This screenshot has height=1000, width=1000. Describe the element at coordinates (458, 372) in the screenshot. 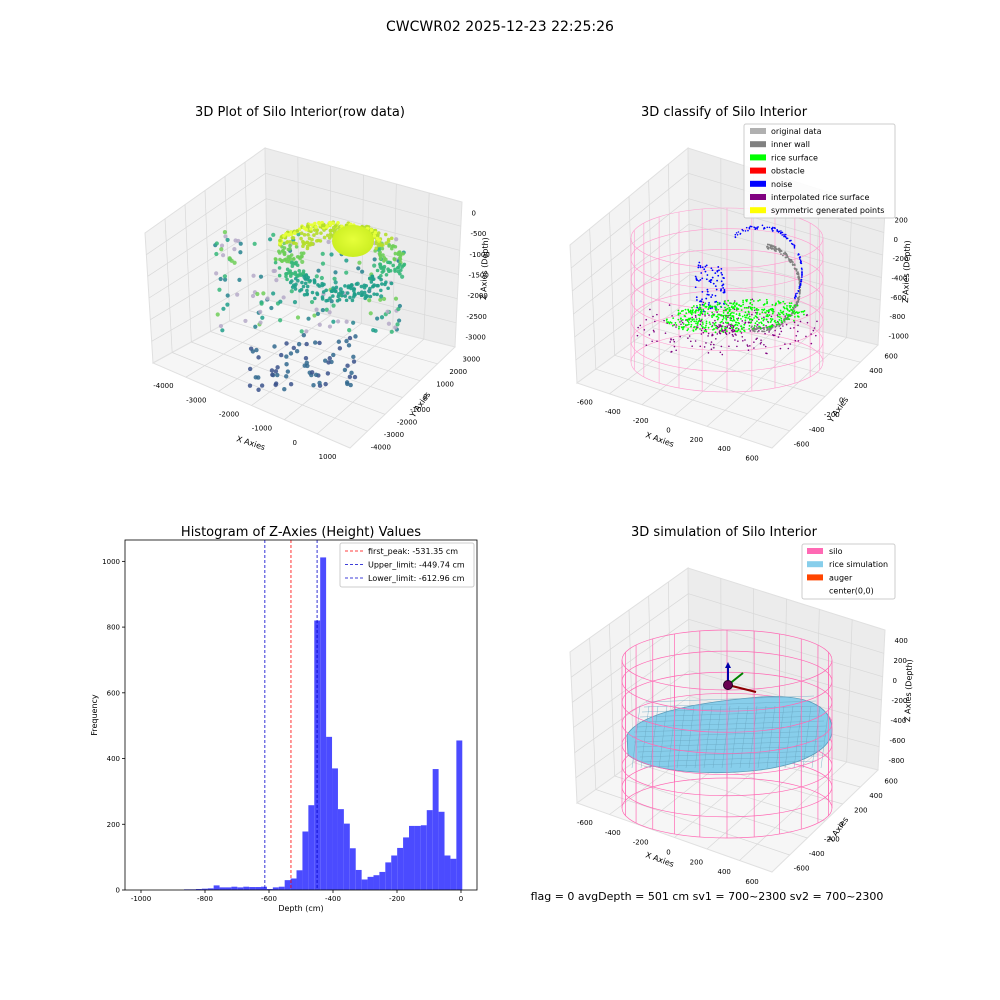

I see `y-tick-label: 2000` at that location.